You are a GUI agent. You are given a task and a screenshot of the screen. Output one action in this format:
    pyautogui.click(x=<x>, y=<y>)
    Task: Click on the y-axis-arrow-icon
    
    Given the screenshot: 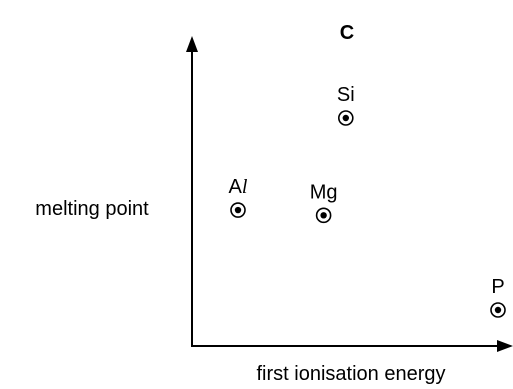 What is the action you would take?
    pyautogui.click(x=192, y=44)
    